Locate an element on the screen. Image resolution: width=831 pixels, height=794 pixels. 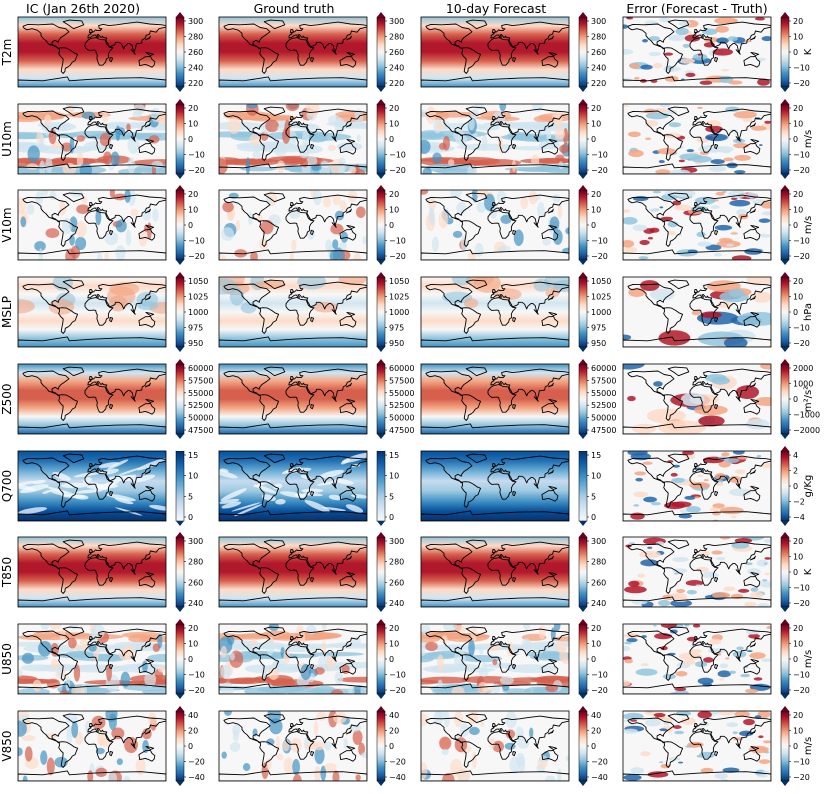
colorbar-tick-label: 280 is located at coordinates (195, 562).